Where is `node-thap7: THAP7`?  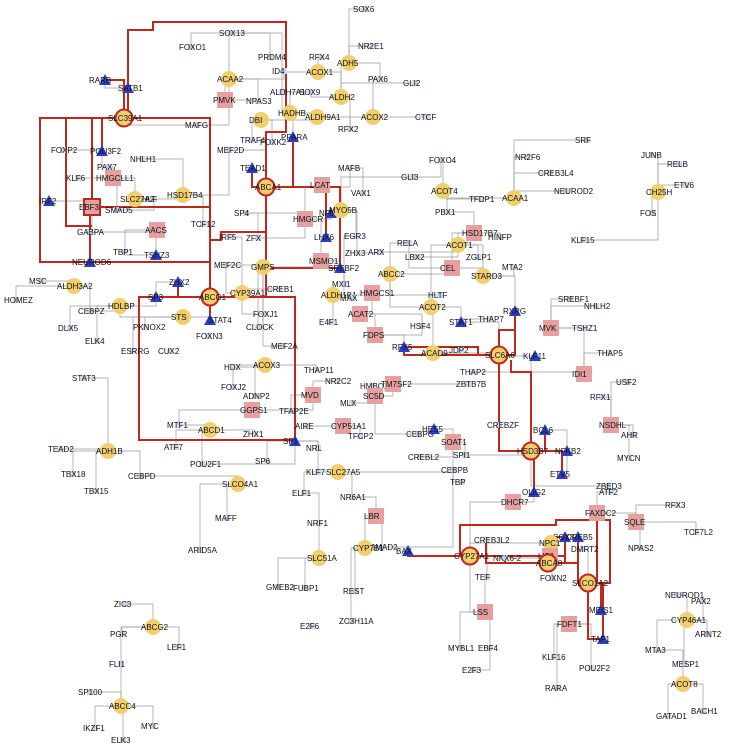
node-thap7: THAP7 is located at coordinates (491, 319).